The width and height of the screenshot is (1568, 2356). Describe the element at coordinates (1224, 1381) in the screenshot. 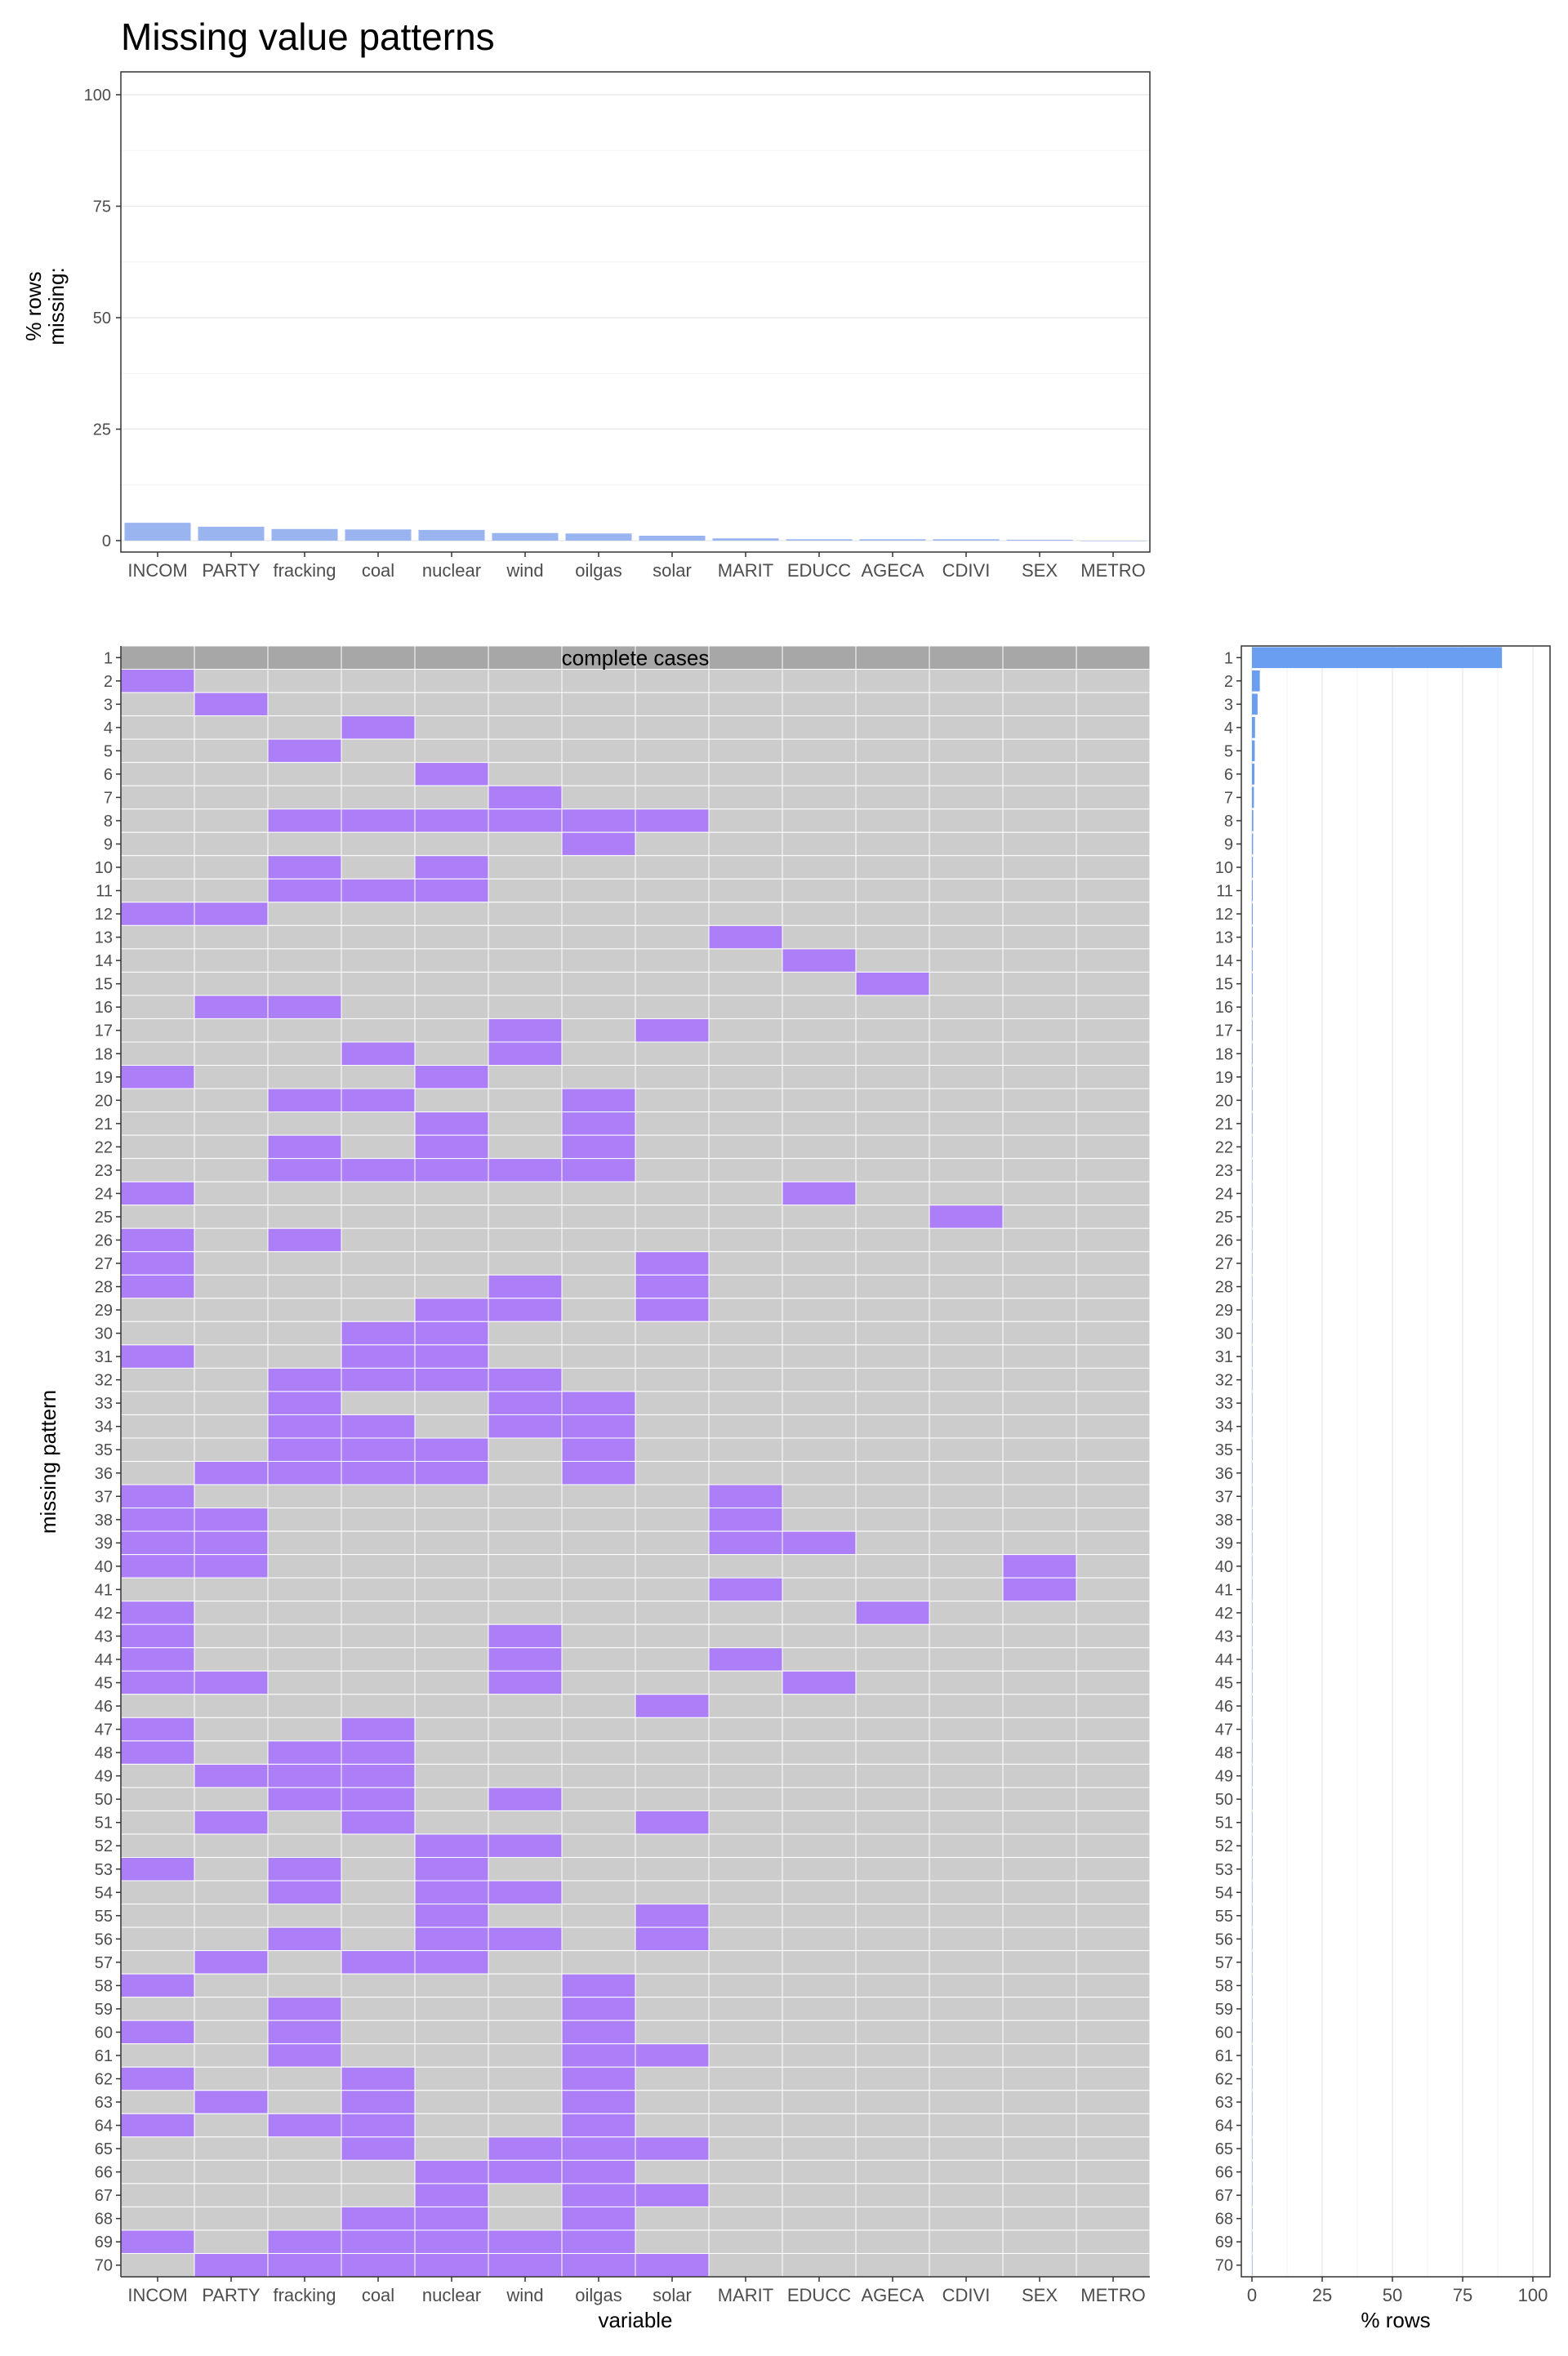

I see `side-row-label: 32` at that location.